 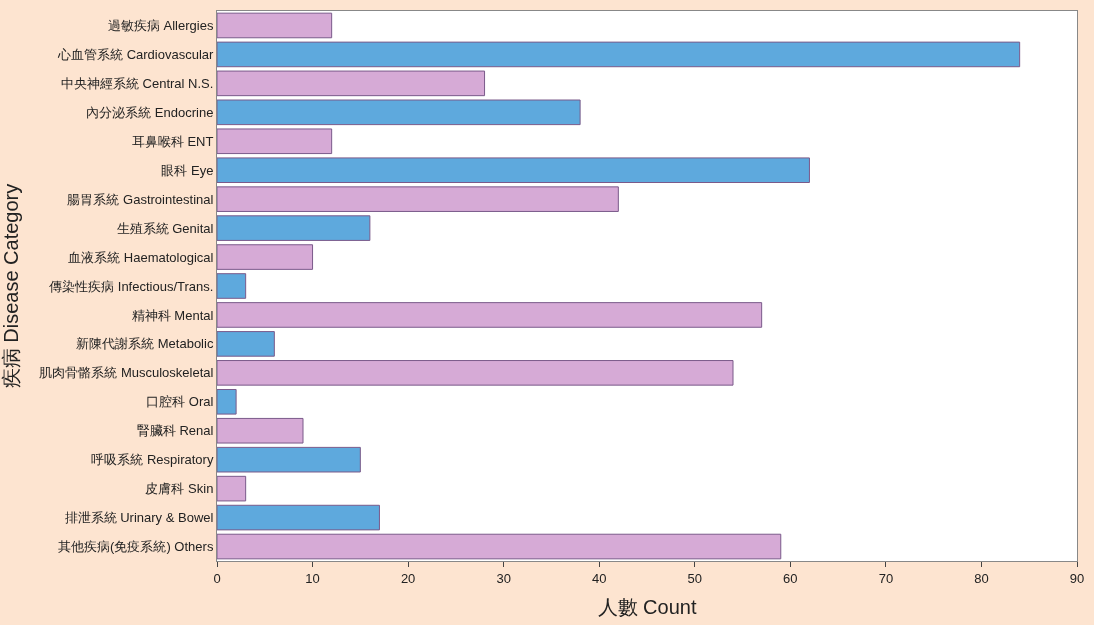 What do you see at coordinates (1077, 578) in the screenshot?
I see `x-tick-label: 90` at bounding box center [1077, 578].